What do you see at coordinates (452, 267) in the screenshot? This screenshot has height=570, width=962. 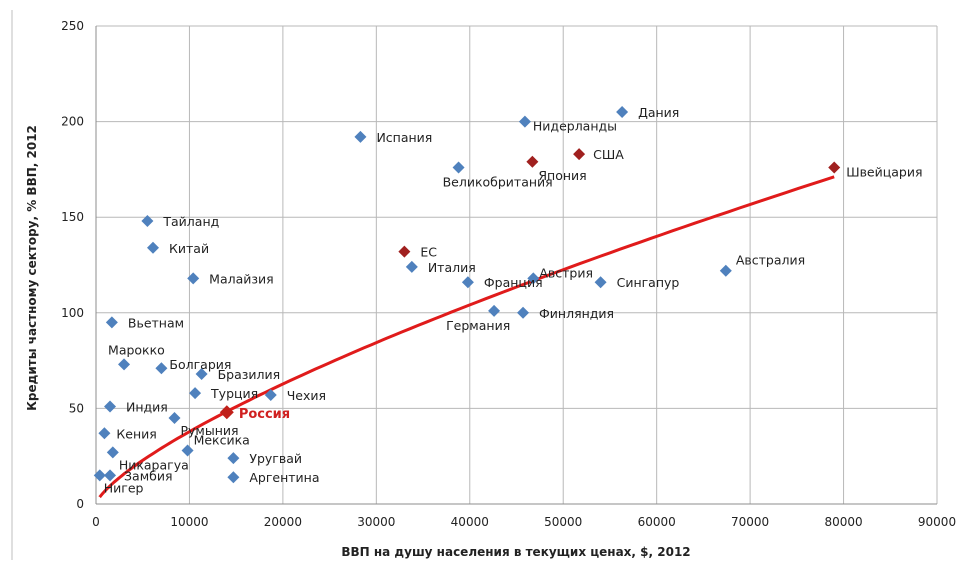 I see `point-label: Италия` at bounding box center [452, 267].